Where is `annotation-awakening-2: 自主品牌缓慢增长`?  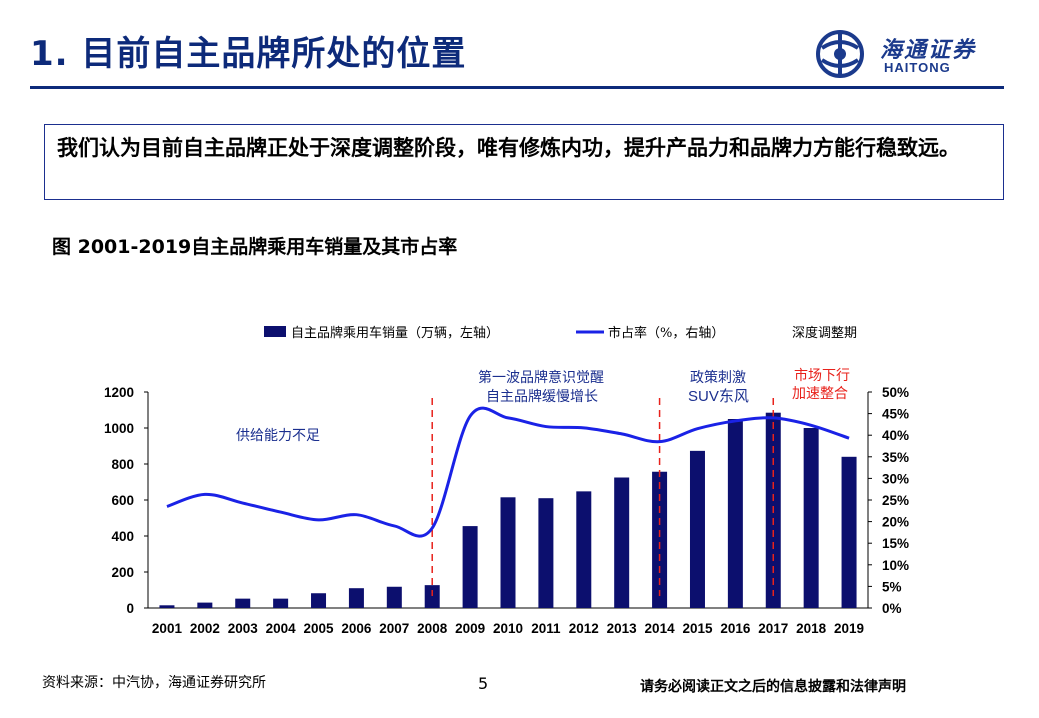
annotation-awakening-2: 自主品牌缓慢增长 is located at coordinates (542, 396).